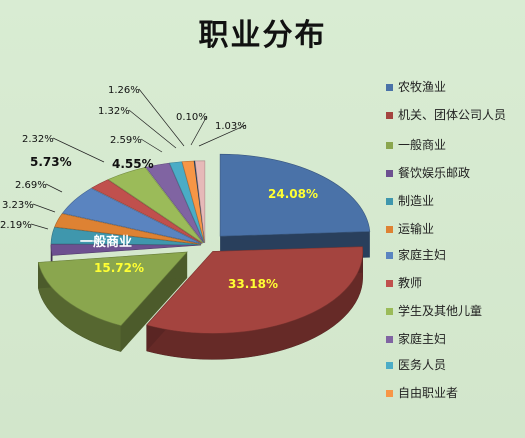 Image resolution: width=525 pixels, height=438 pixels. I want to click on legend-label: 餐饮娱乐邮政, so click(434, 173).